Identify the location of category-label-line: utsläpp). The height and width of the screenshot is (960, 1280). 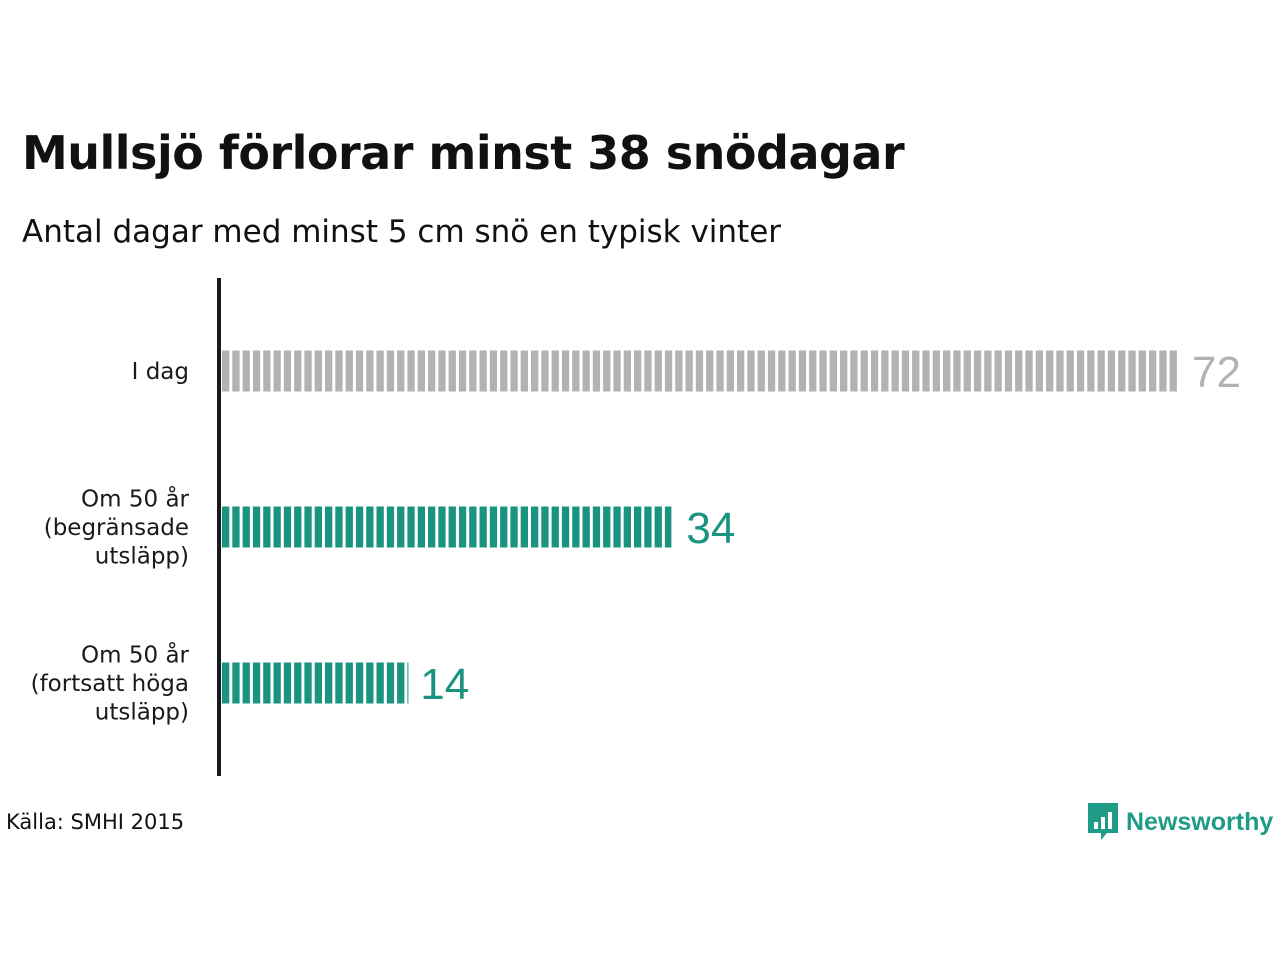
(142, 713).